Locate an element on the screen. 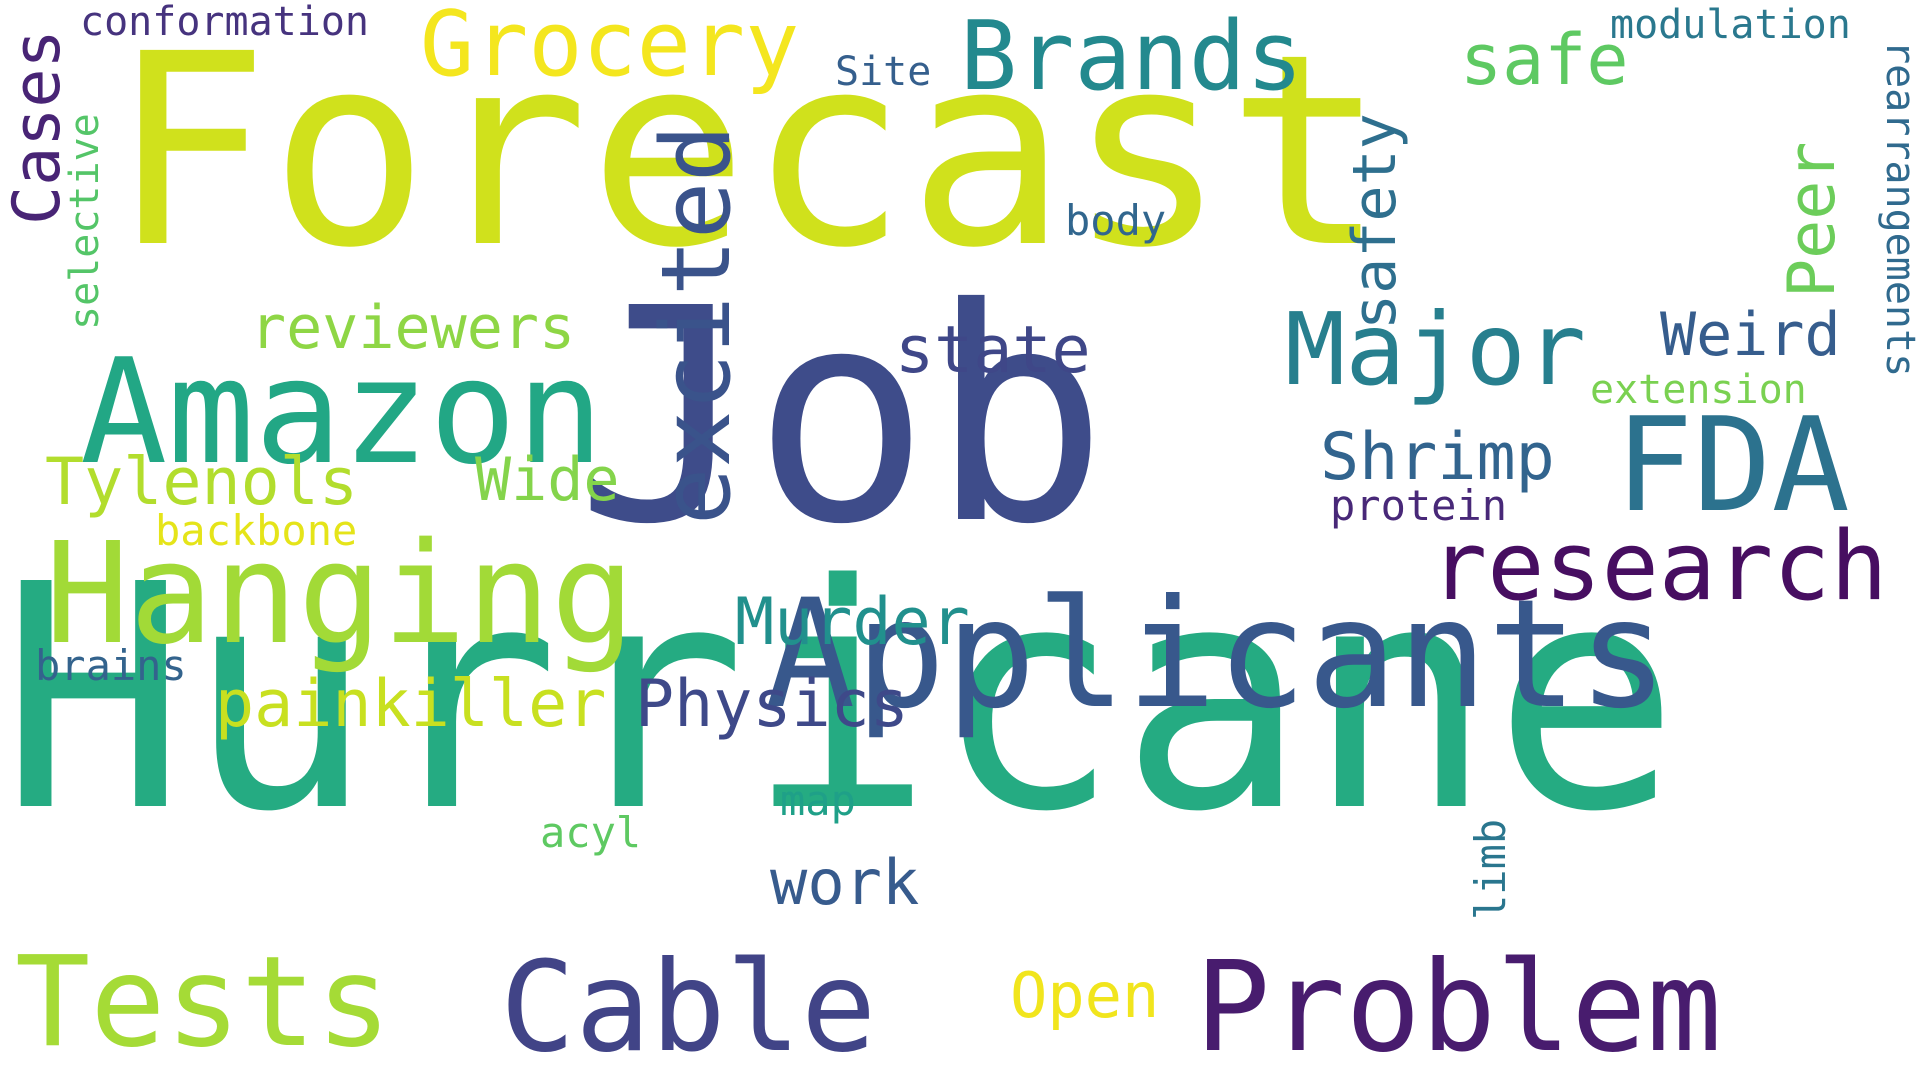 The height and width of the screenshot is (1080, 1920). word-selective: selective is located at coordinates (85, 221).